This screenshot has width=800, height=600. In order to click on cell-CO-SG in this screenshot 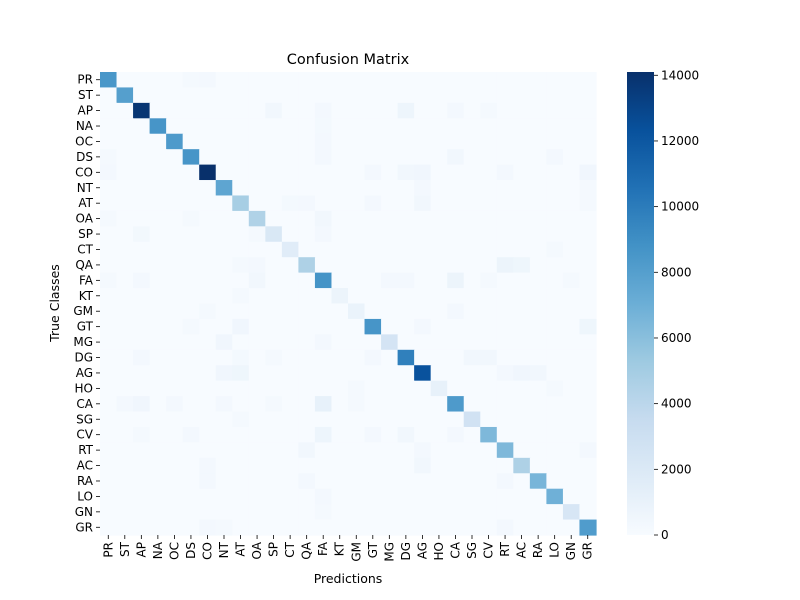, I will do `click(472, 172)`.